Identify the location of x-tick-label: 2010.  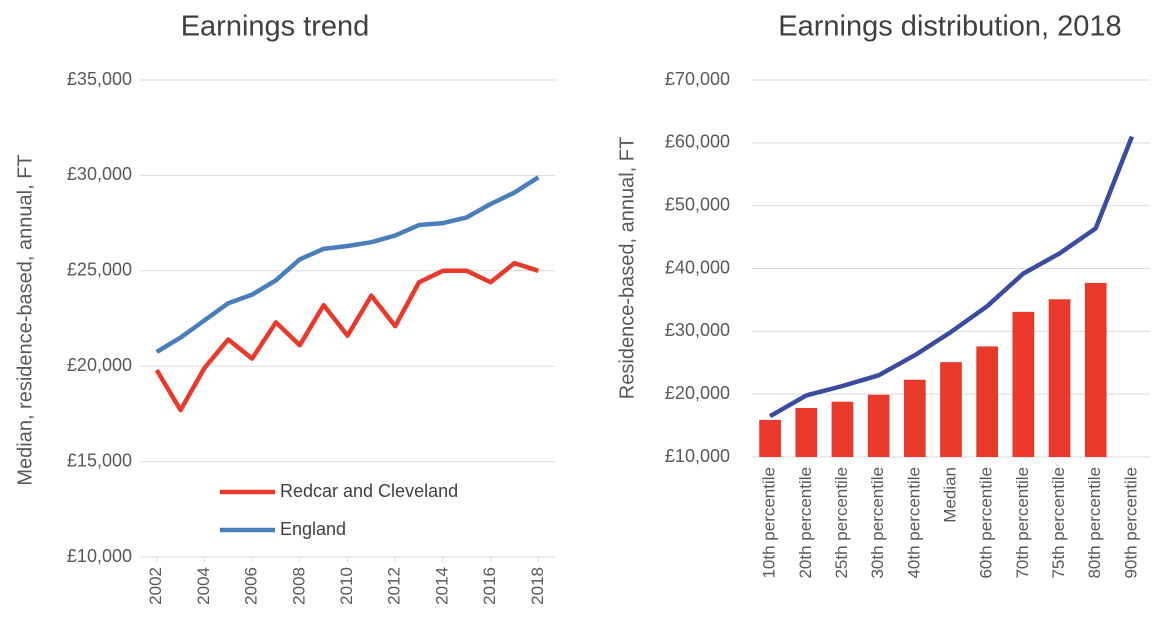
(346, 586).